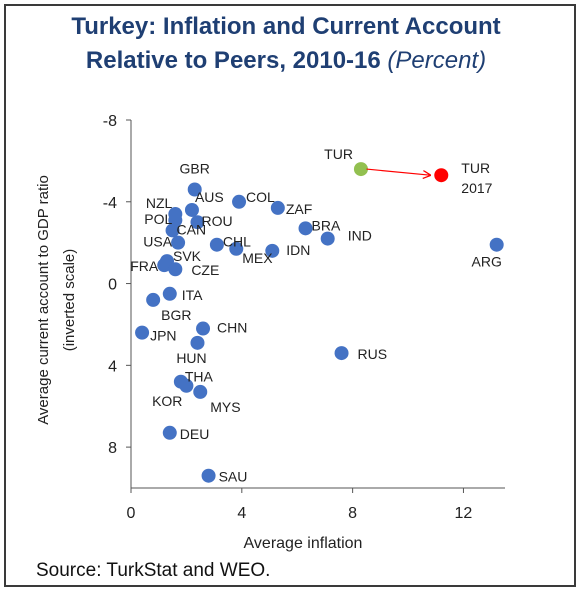 Image resolution: width=584 pixels, height=593 pixels. Describe the element at coordinates (360, 236) in the screenshot. I see `point-label: IND` at that location.